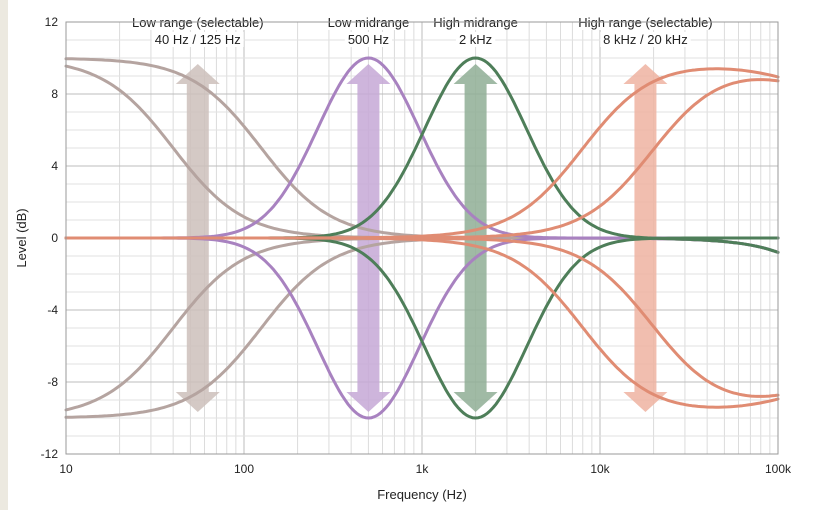  What do you see at coordinates (54, 94) in the screenshot?
I see `y-tick-label: 8` at bounding box center [54, 94].